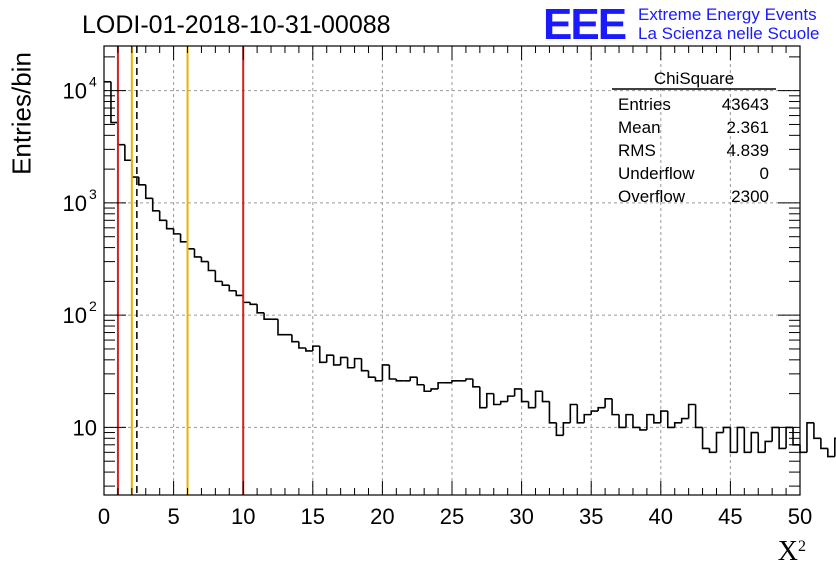  I want to click on stats-label: RMS, so click(637, 150).